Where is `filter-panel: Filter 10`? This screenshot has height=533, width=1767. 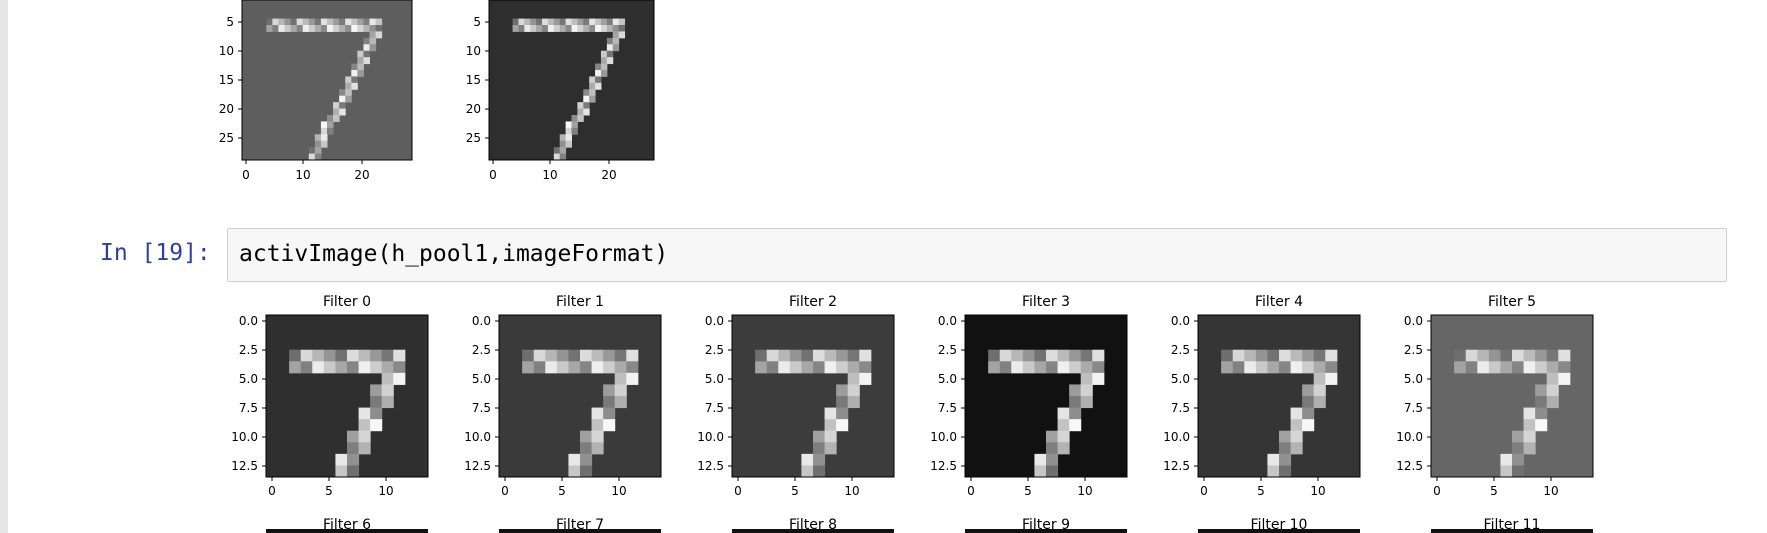 filter-panel: Filter 10 is located at coordinates (1279, 525).